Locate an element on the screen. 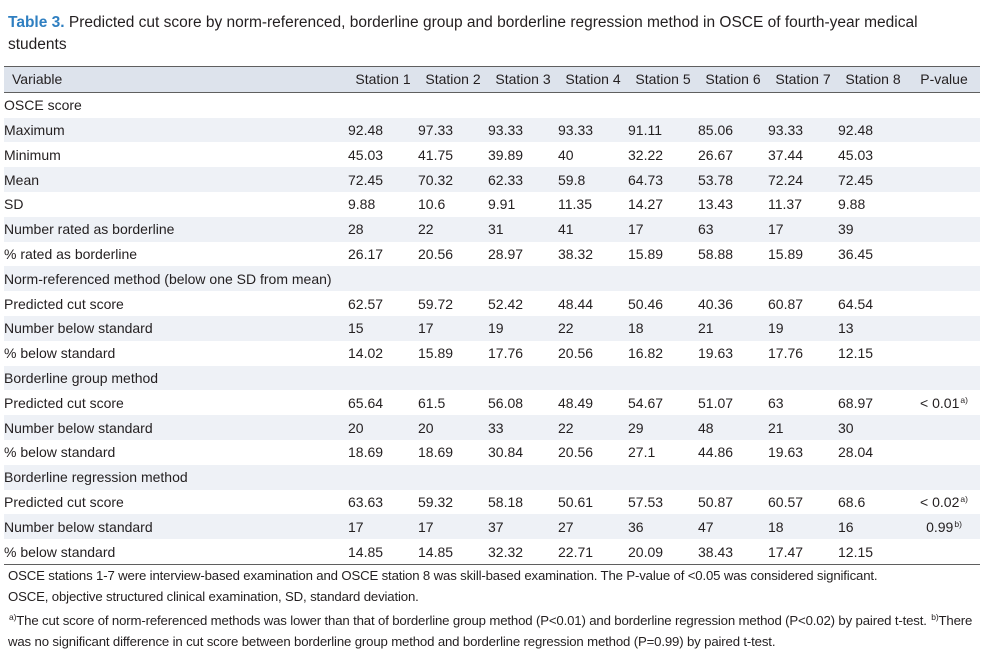 The width and height of the screenshot is (985, 664). cell-station-5: 91.11 is located at coordinates (645, 129).